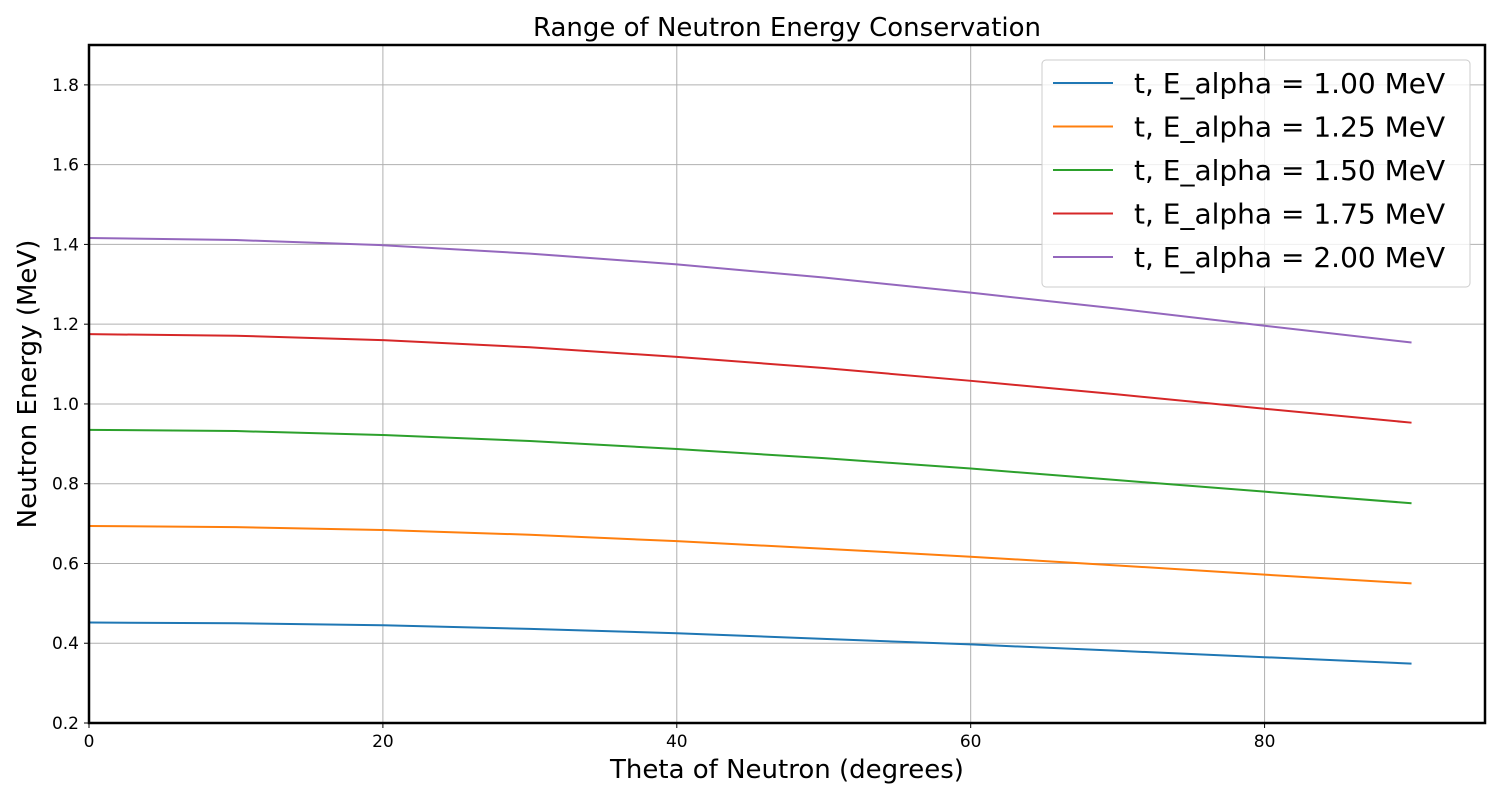 The image size is (1500, 800). What do you see at coordinates (1265, 742) in the screenshot?
I see `x-tick-label: 80` at bounding box center [1265, 742].